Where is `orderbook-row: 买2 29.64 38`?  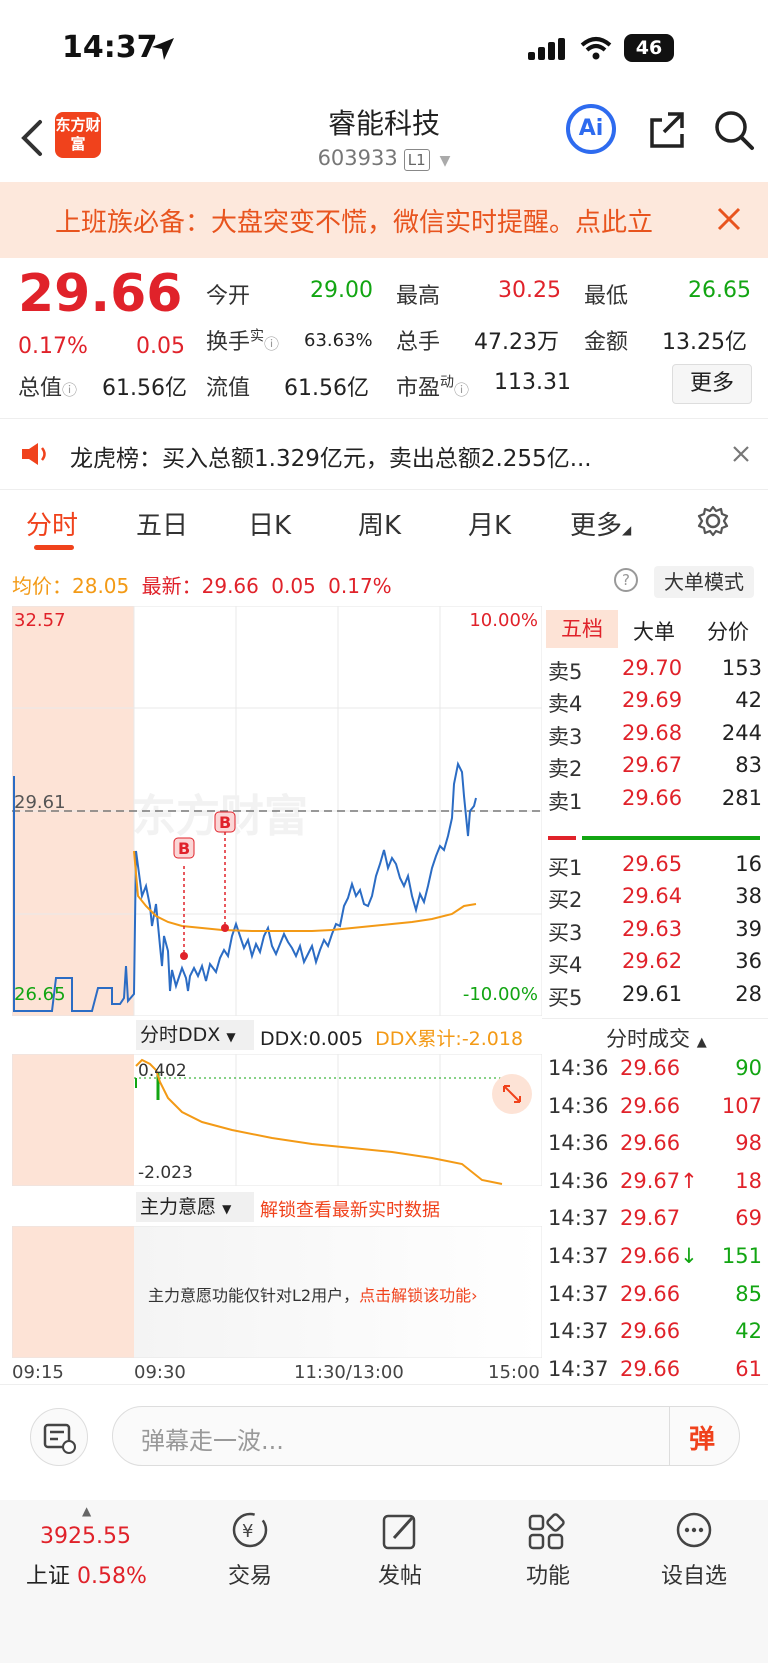
orderbook-row: 买2 29.64 38 is located at coordinates (655, 901).